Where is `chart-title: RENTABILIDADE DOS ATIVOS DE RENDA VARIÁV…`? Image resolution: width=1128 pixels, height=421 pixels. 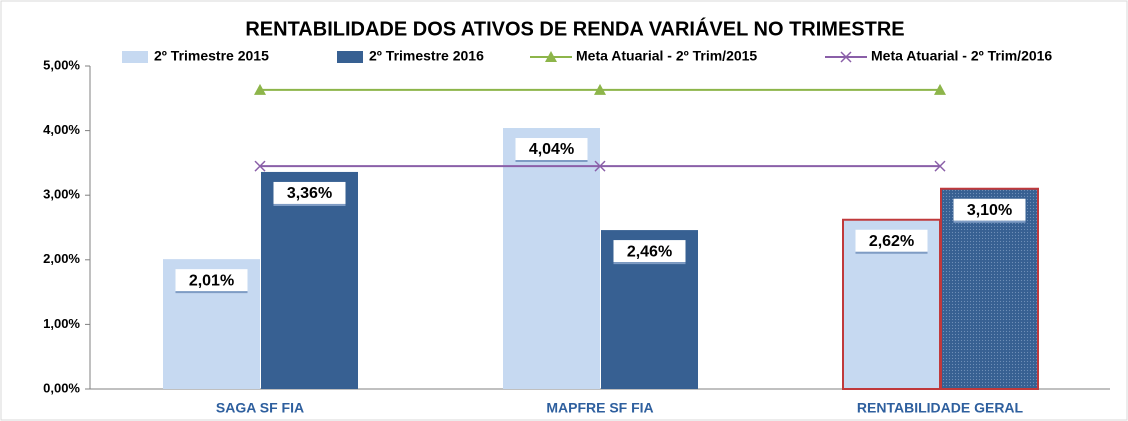 chart-title: RENTABILIDADE DOS ATIVOS DE RENDA VARIÁV… is located at coordinates (574, 28).